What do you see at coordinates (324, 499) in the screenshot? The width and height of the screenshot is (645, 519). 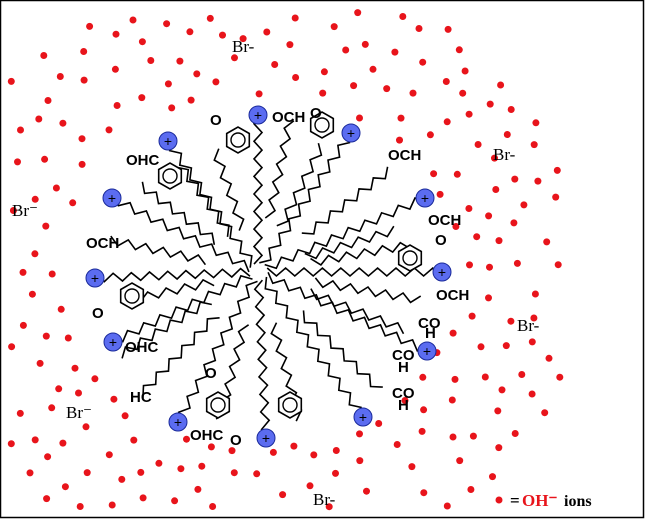 I see `counter-ion: Br-` at bounding box center [324, 499].